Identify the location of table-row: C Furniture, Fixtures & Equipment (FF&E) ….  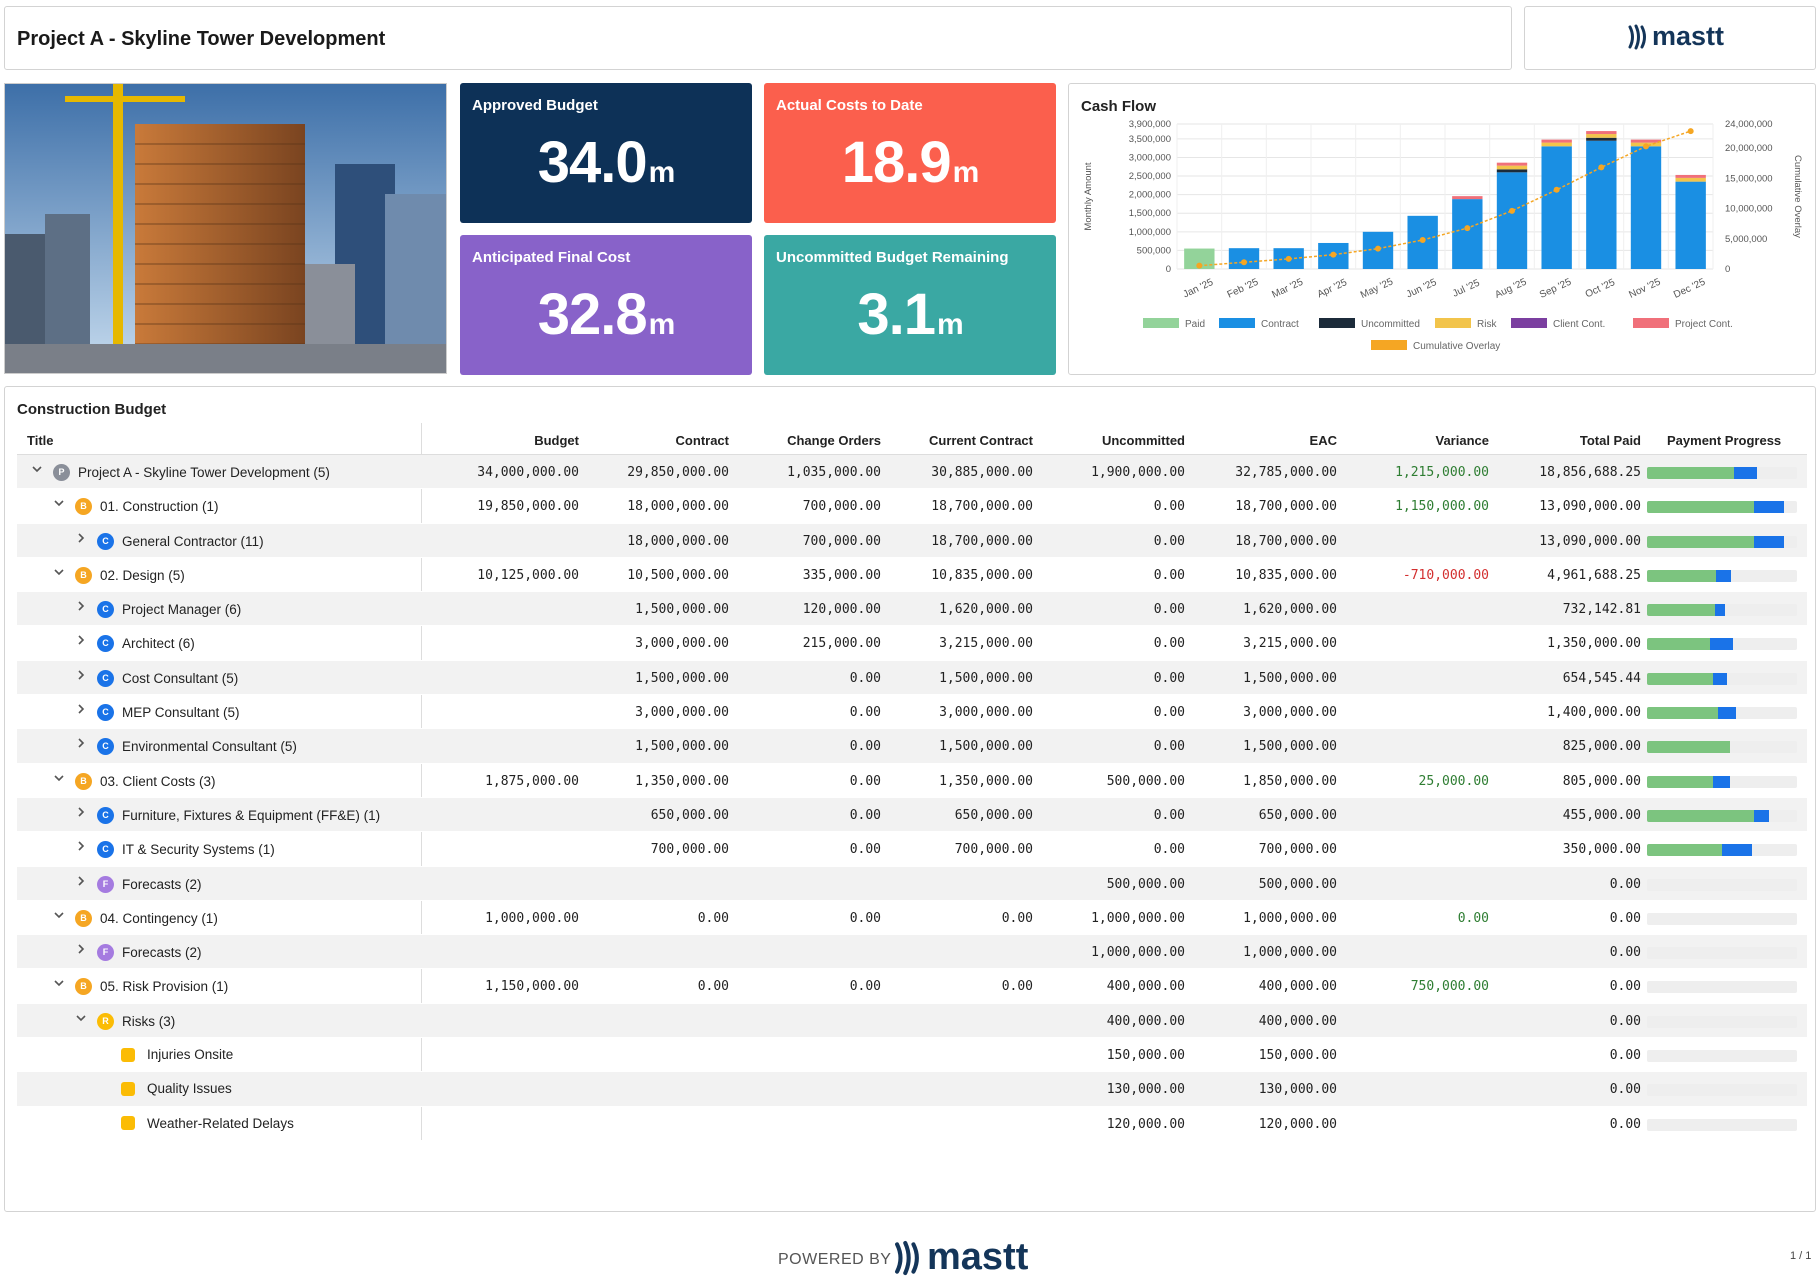
(912, 815).